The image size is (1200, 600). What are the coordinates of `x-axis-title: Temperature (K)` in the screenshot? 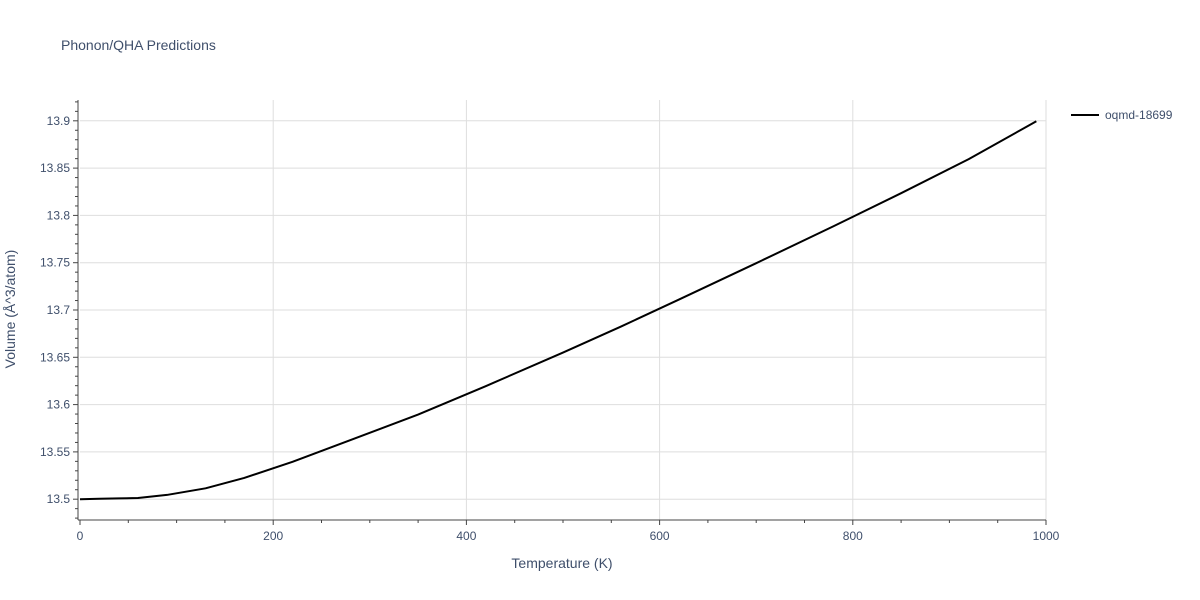 It's located at (561, 563).